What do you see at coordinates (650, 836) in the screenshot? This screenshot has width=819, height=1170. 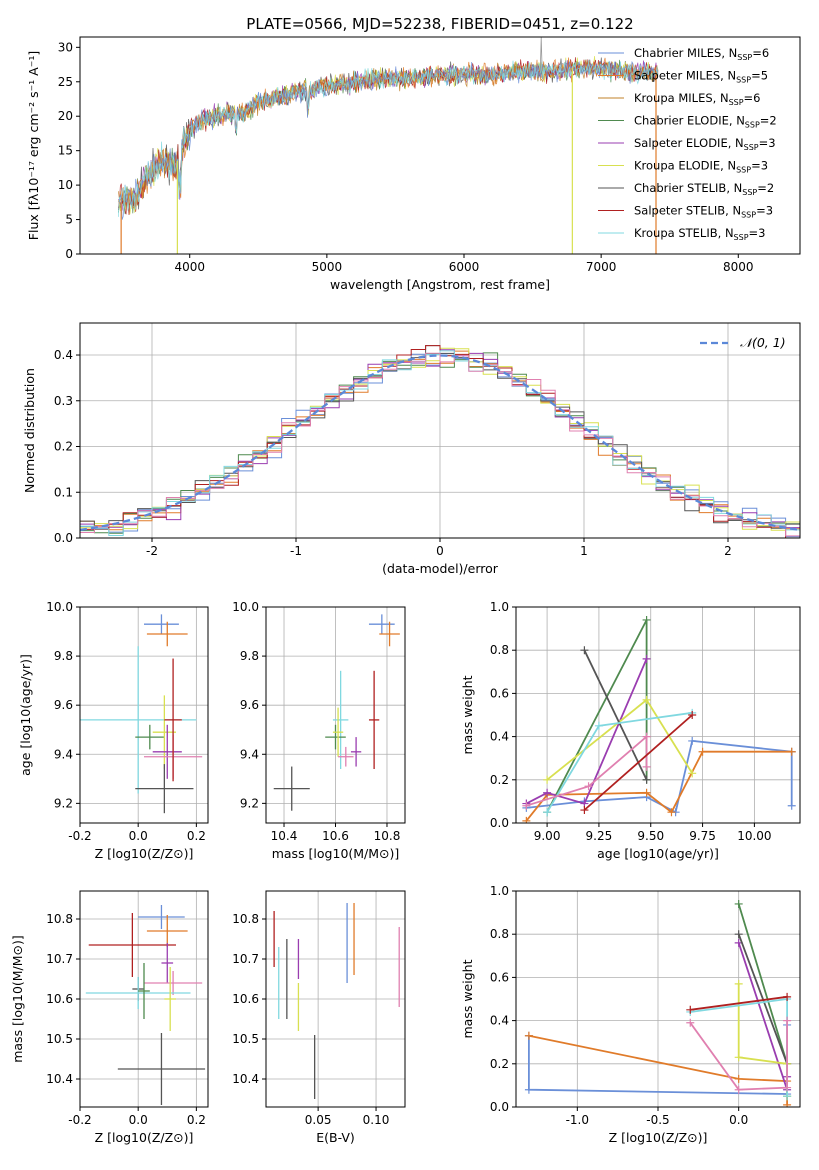 I see `x-tick-label: 9.50` at bounding box center [650, 836].